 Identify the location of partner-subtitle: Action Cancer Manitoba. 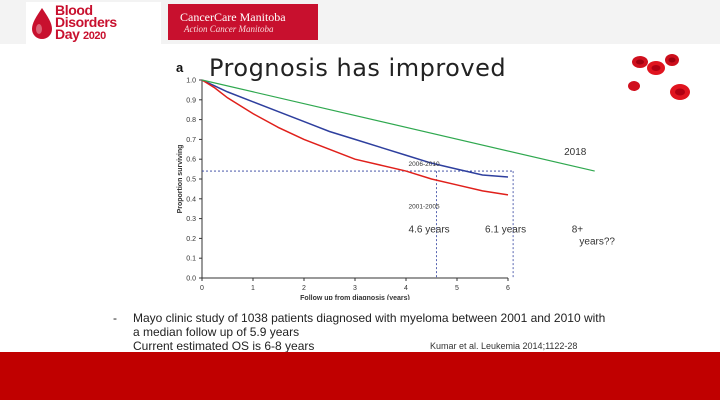
(229, 29).